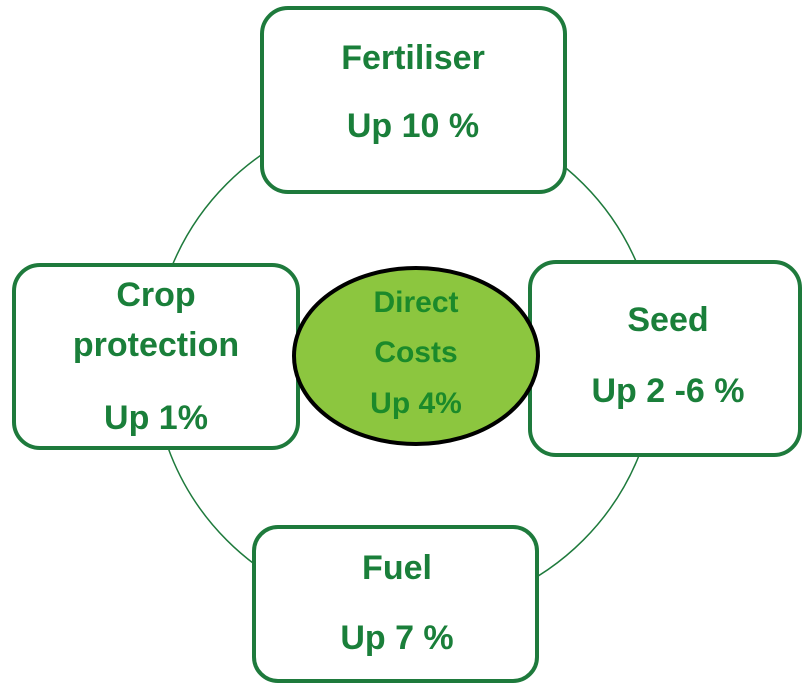  I want to click on node-crop-protection: Crop protection Up 1%, so click(156, 356).